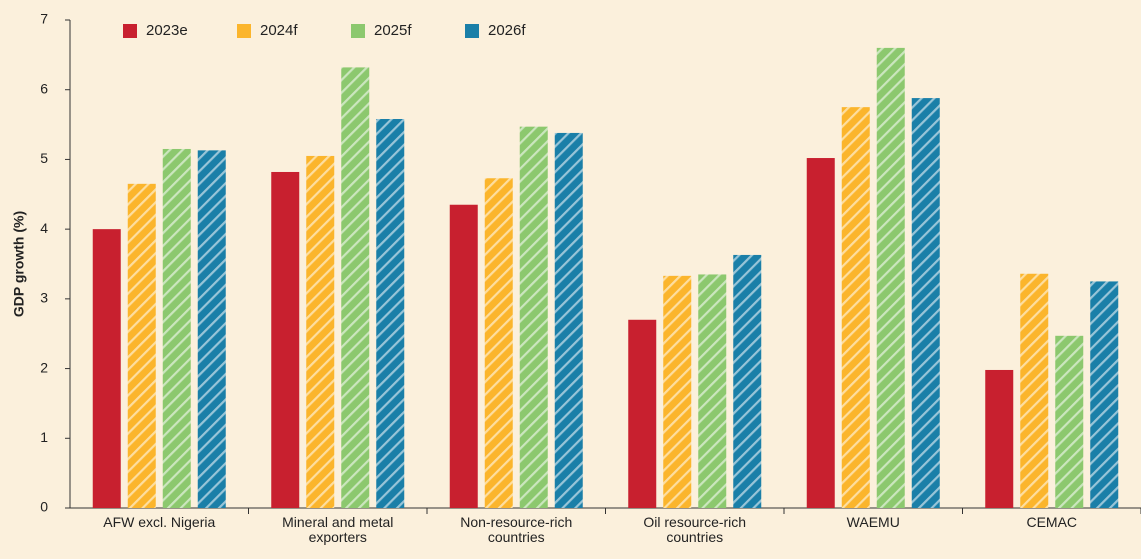 The width and height of the screenshot is (1141, 559). I want to click on y-tick-label: 3, so click(44, 298).